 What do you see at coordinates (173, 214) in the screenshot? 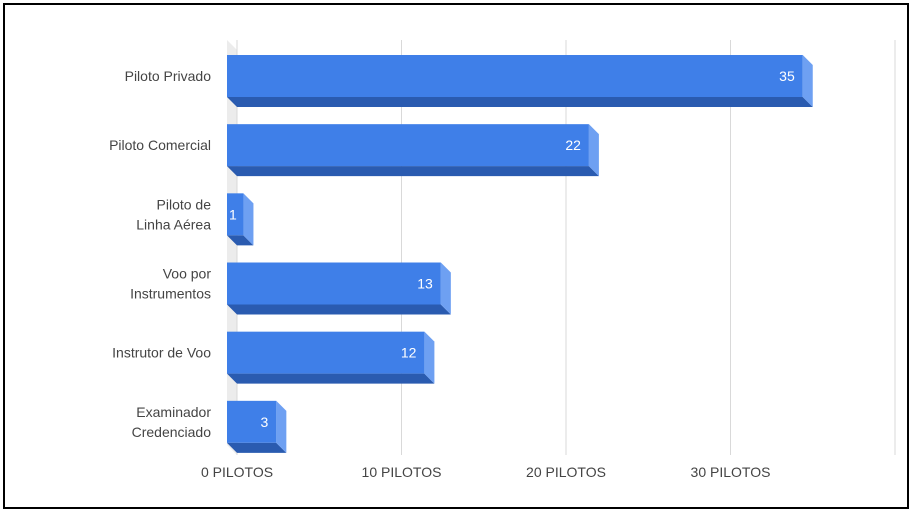
I see `category-label: Piloto de Linha Aérea` at bounding box center [173, 214].